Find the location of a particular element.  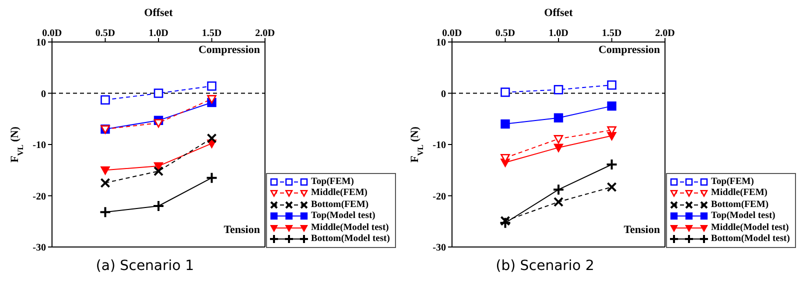

text: (b) Scenario 2 is located at coordinates (545, 266).